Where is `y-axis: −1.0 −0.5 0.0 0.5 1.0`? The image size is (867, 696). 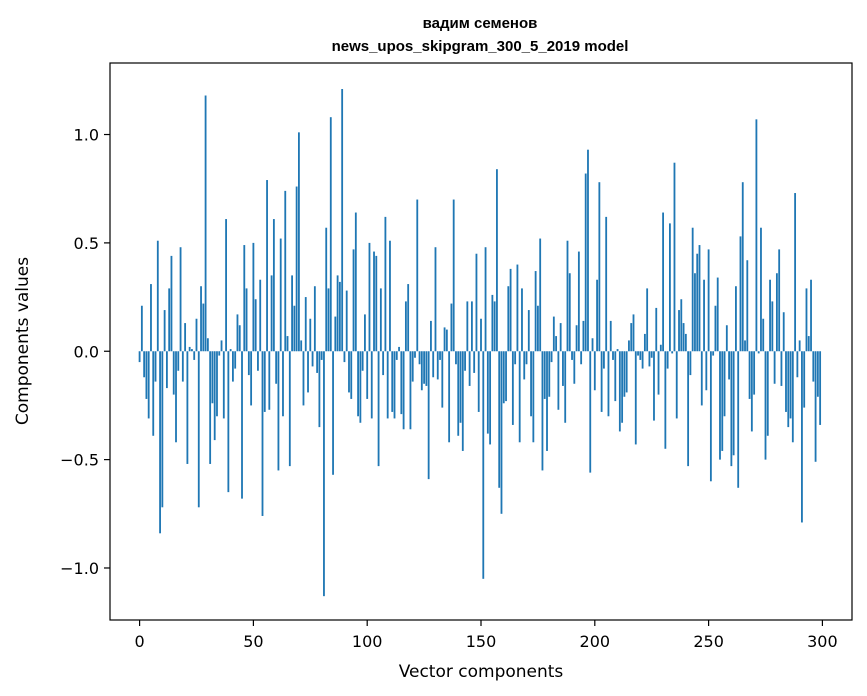
y-axis: −1.0 −0.5 0.0 0.5 1.0 is located at coordinates (85, 352).